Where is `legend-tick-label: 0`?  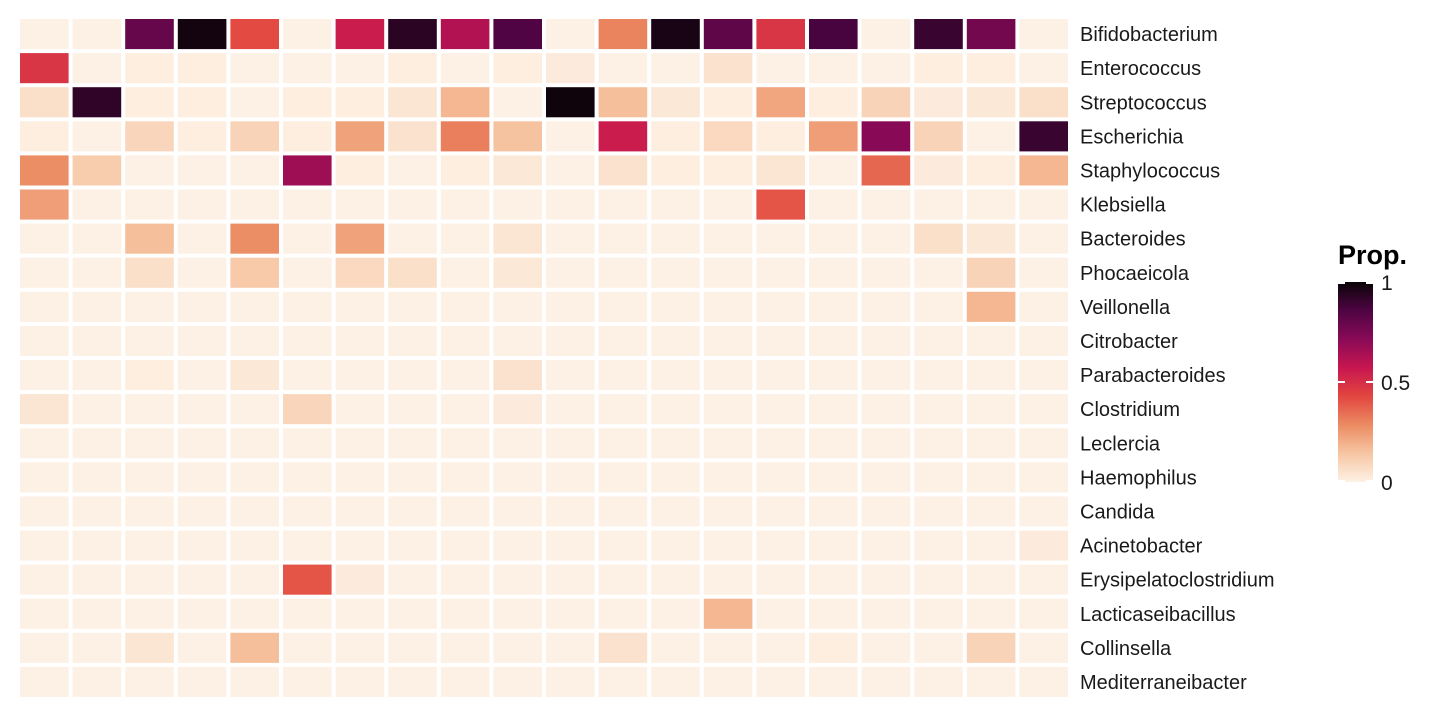
legend-tick-label: 0 is located at coordinates (1387, 483).